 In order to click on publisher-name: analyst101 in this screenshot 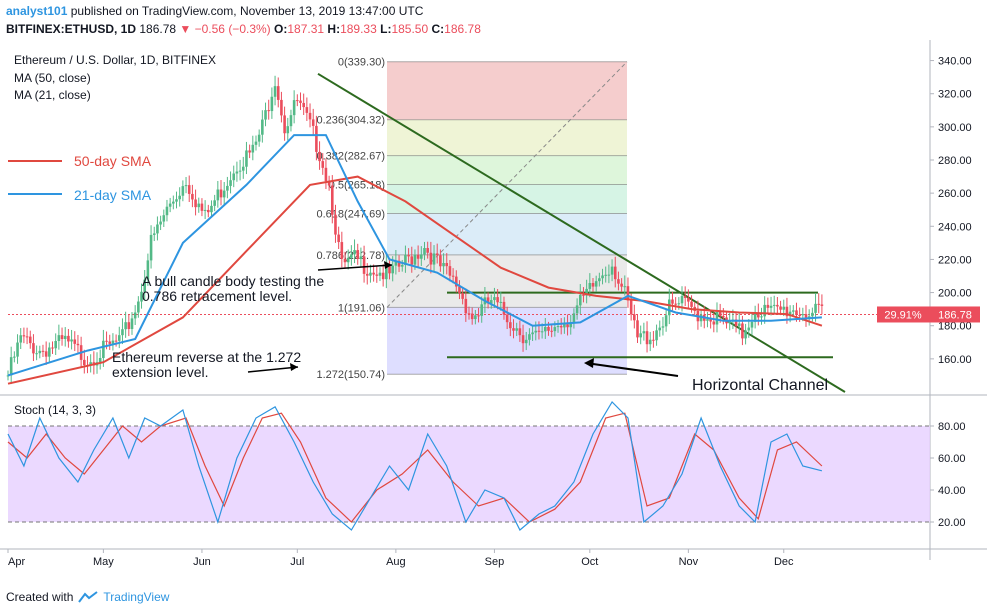, I will do `click(37, 11)`.